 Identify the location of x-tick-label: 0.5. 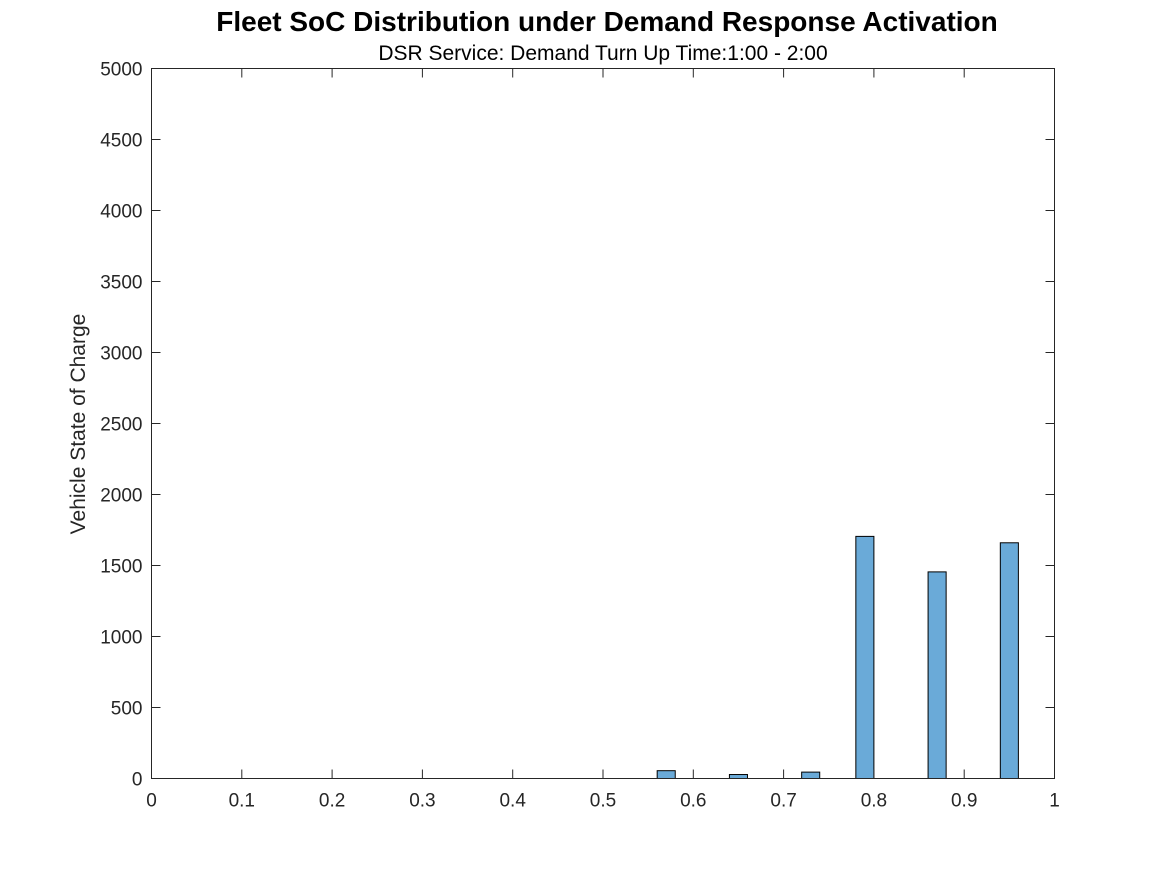
(603, 801).